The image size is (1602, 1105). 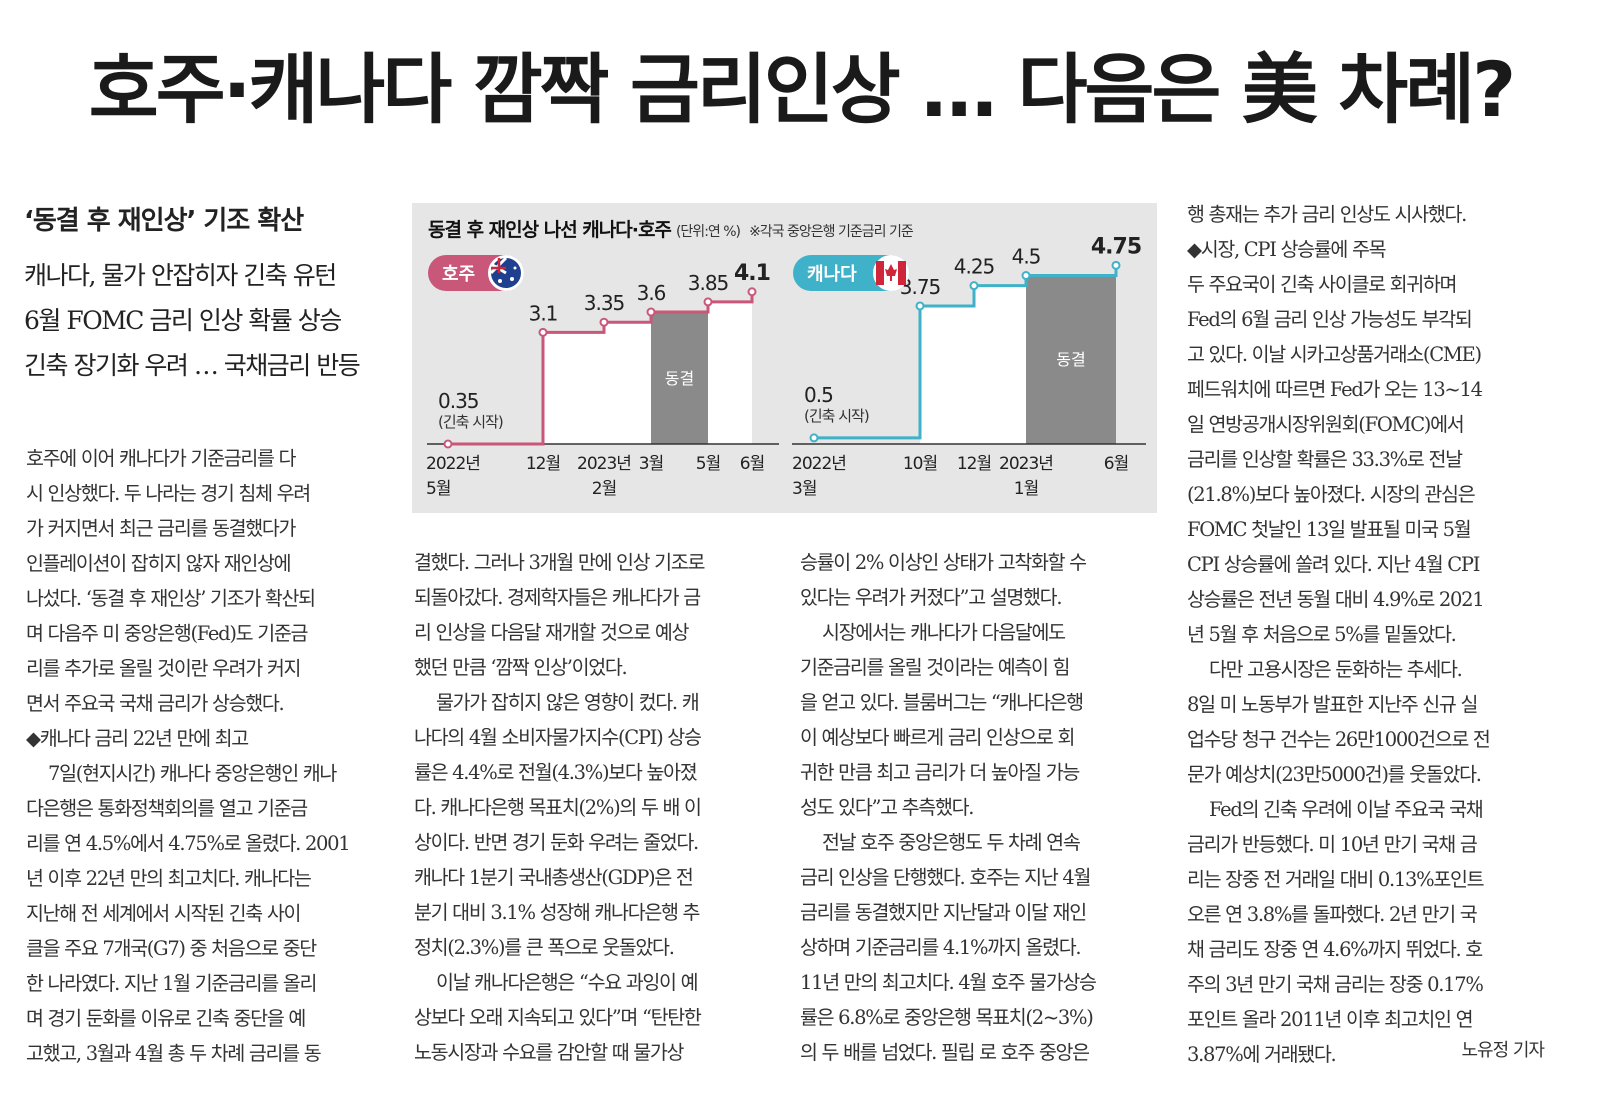 I want to click on article-line: 리를 추가로 올릴 것이란 우려가 커지, so click(x=163, y=668).